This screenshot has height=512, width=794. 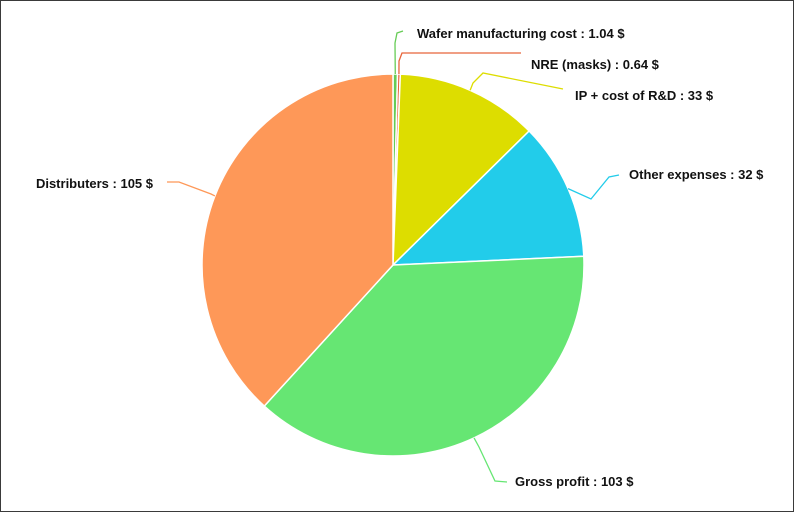 What do you see at coordinates (644, 95) in the screenshot?
I see `data-label-ip-cost-of-r-d: IP + cost of R&D : 33 $` at bounding box center [644, 95].